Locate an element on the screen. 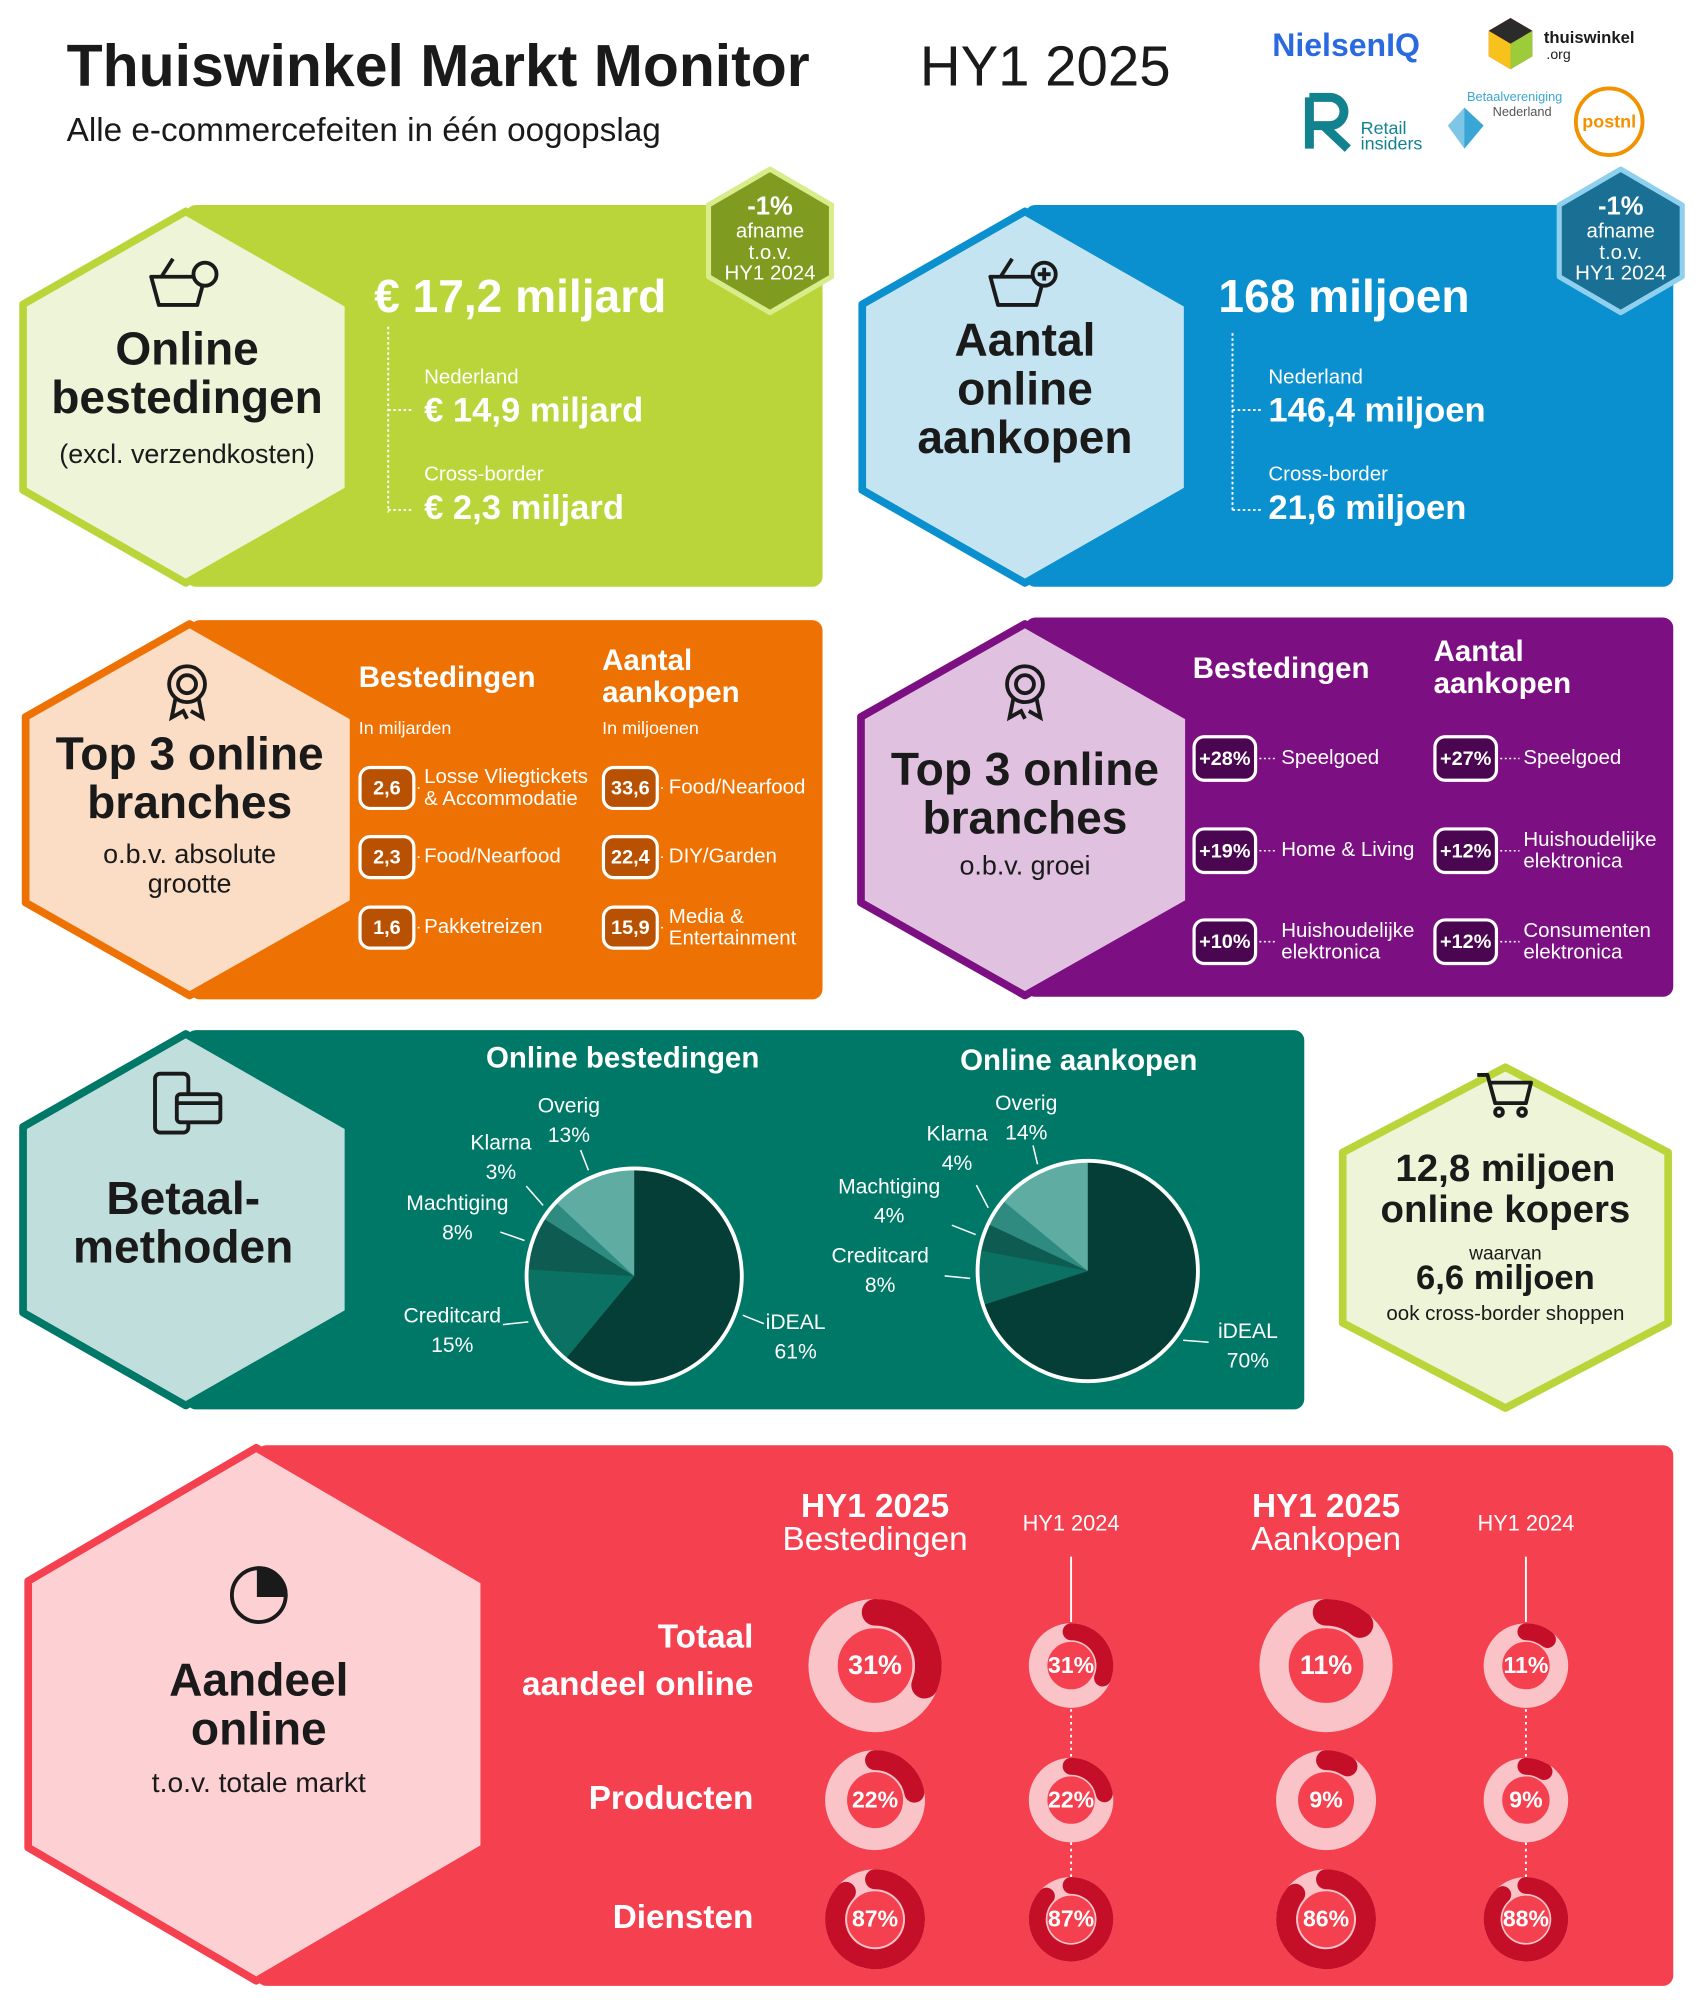 This screenshot has width=1704, height=2000. row-label: Diensten is located at coordinates (683, 1917).